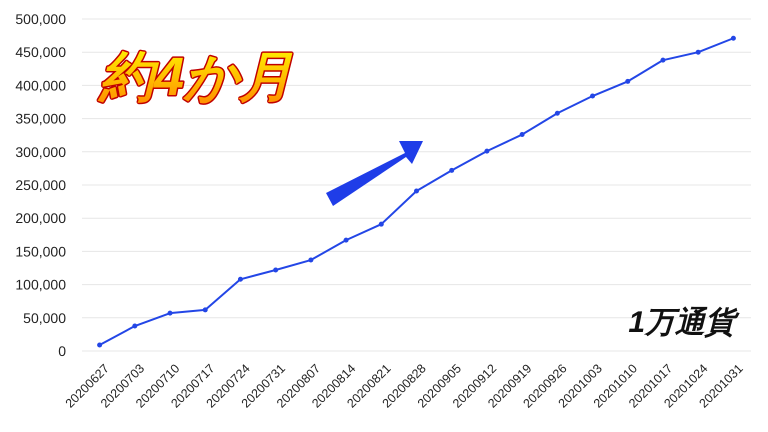  Describe the element at coordinates (195, 77) in the screenshot. I see `annotation: 約4か月` at that location.